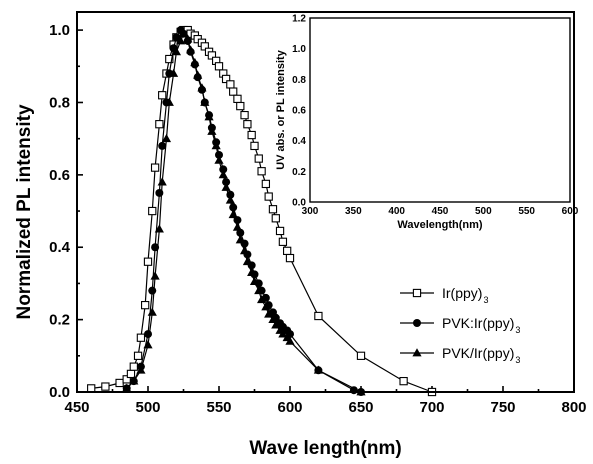 The height and width of the screenshot is (464, 593). What do you see at coordinates (299, 172) in the screenshot?
I see `inset-y-tick-label: 0.2` at bounding box center [299, 172].